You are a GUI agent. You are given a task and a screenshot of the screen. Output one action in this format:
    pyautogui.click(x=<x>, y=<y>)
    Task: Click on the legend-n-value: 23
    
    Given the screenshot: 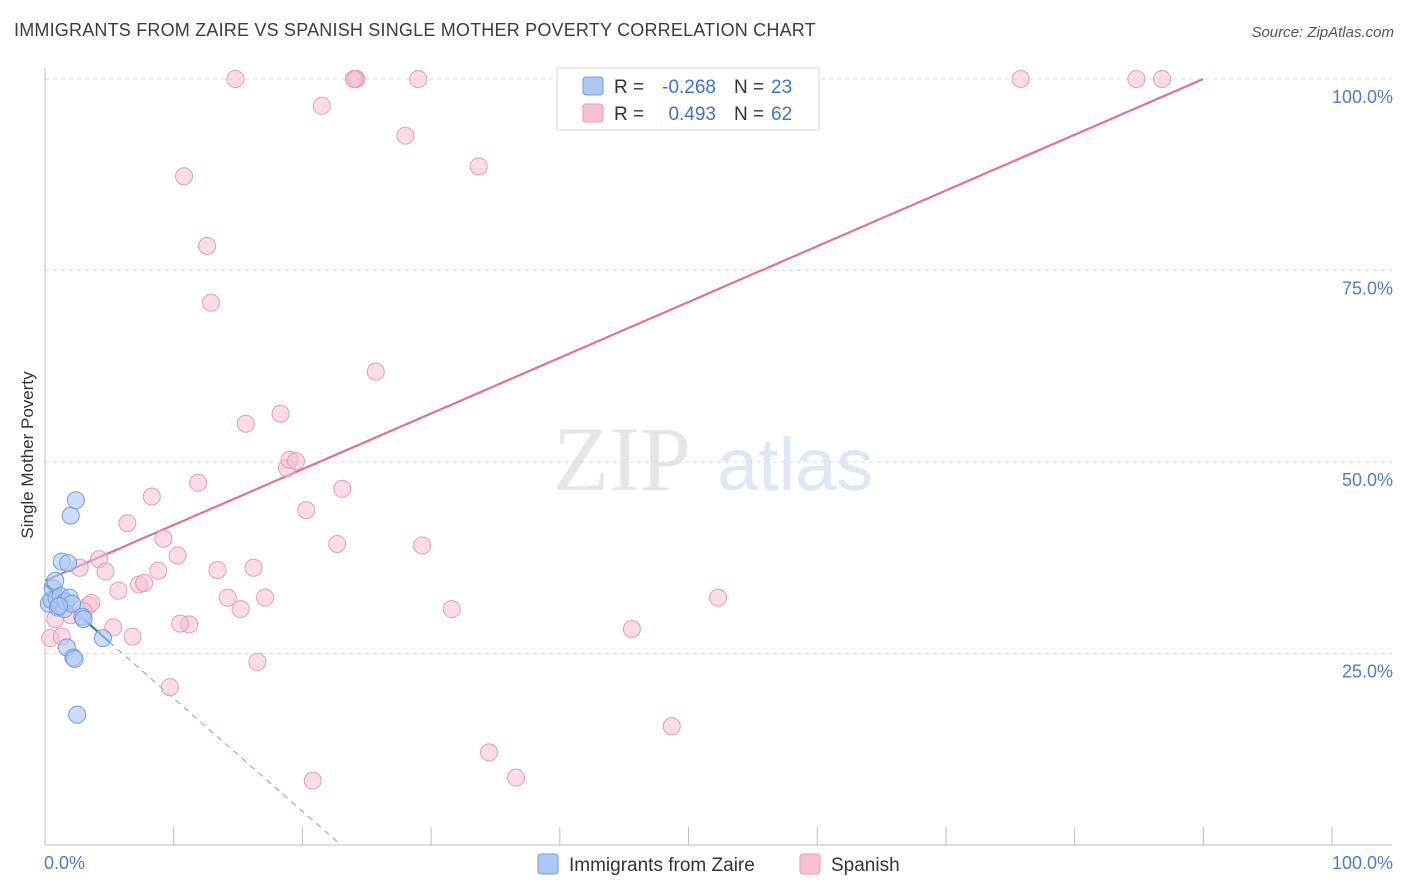 What is the action you would take?
    pyautogui.click(x=781, y=87)
    